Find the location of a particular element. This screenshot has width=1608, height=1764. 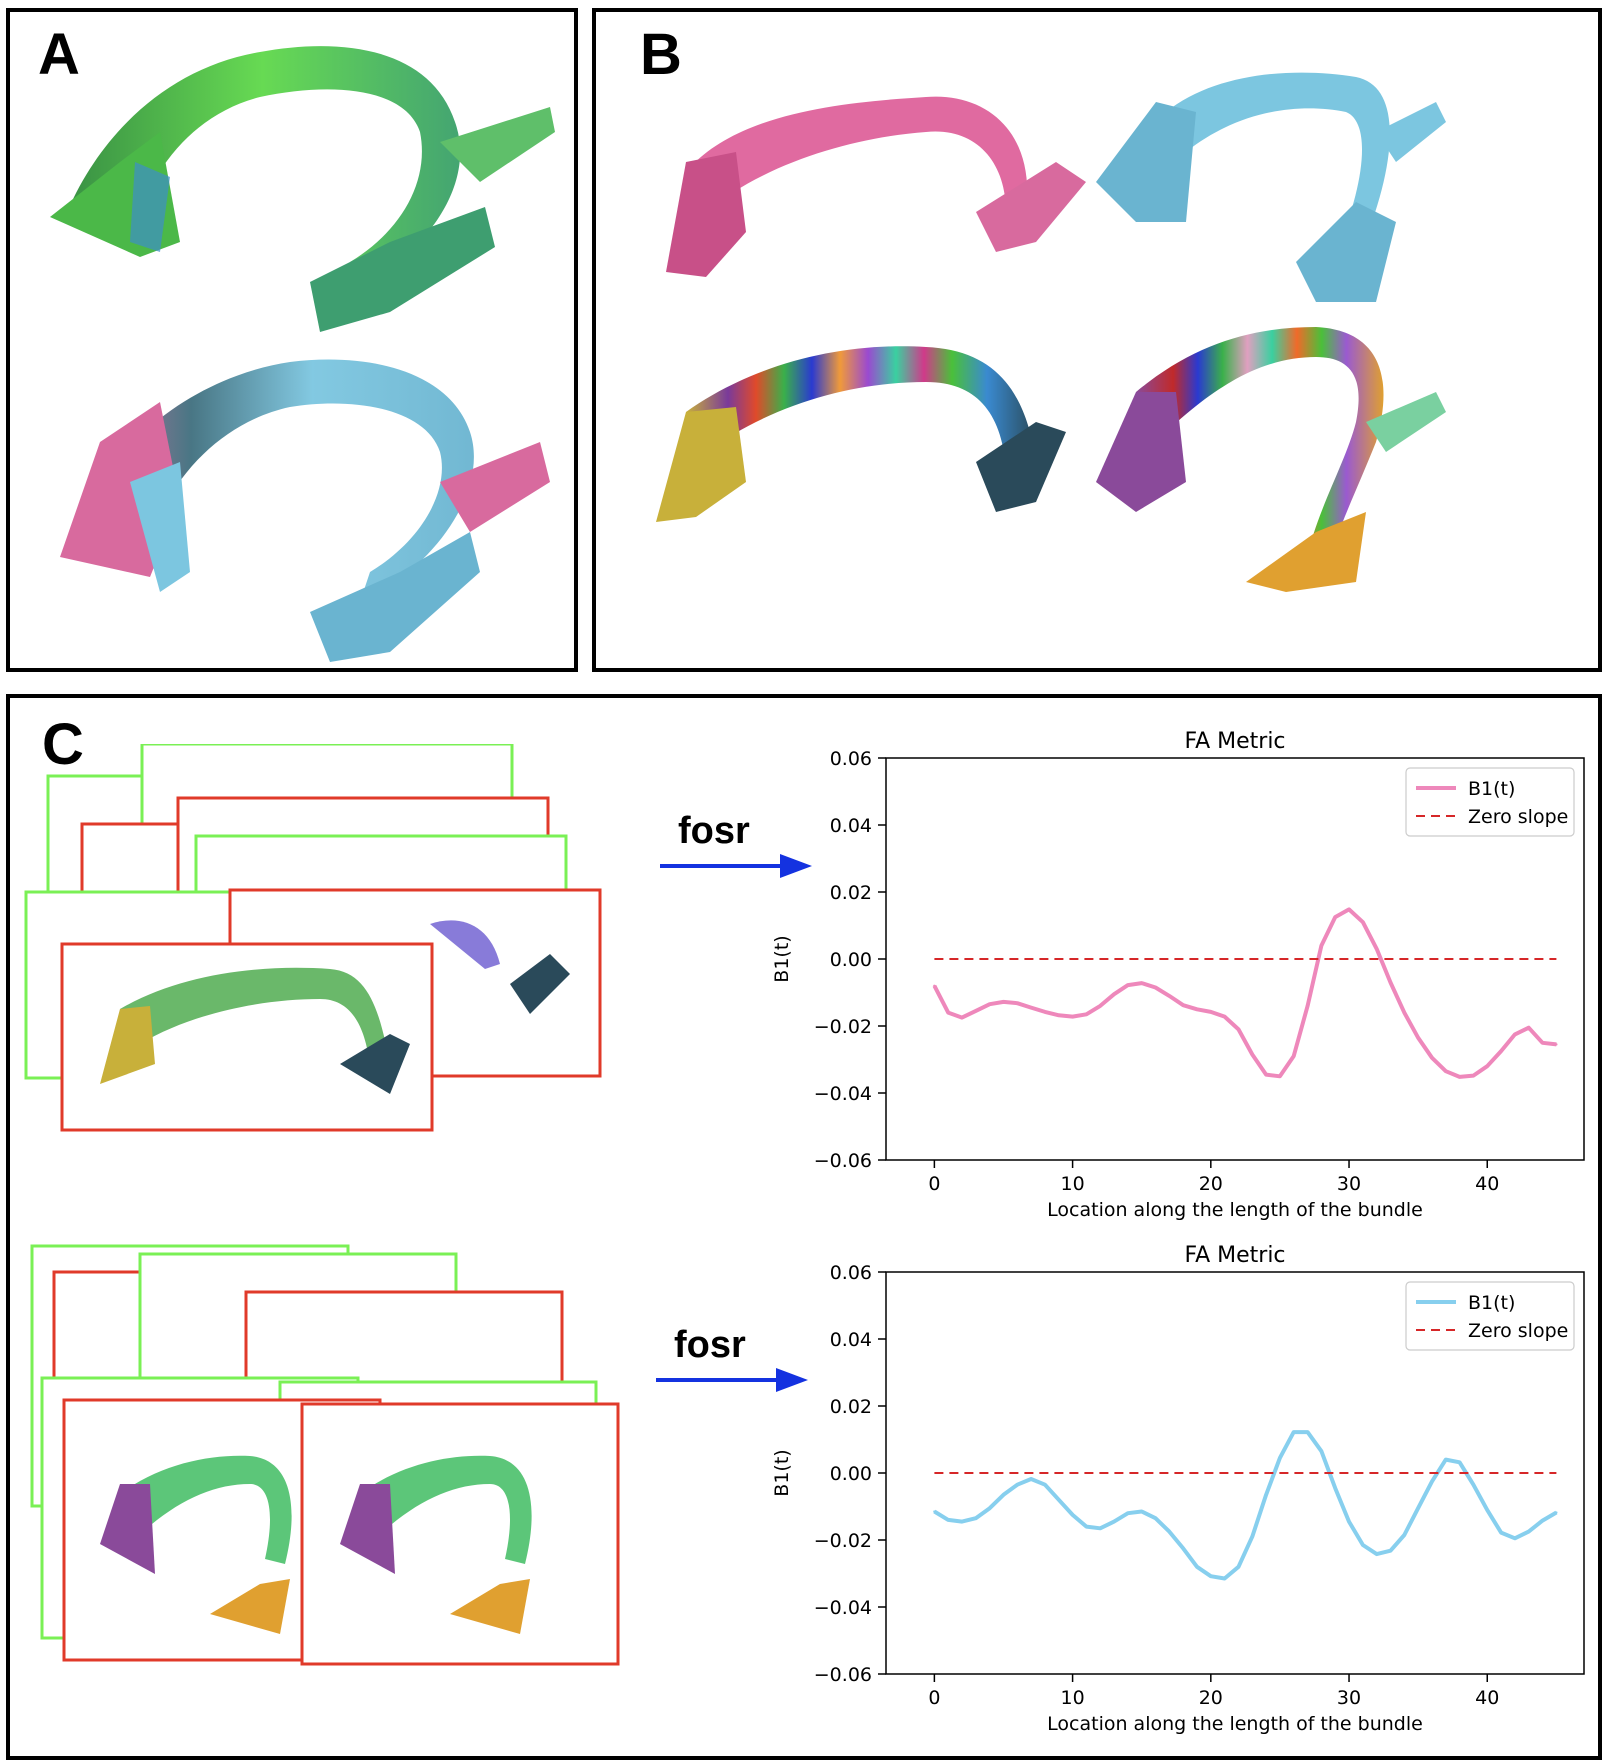

x-tick-label: 10 is located at coordinates (1073, 1698).